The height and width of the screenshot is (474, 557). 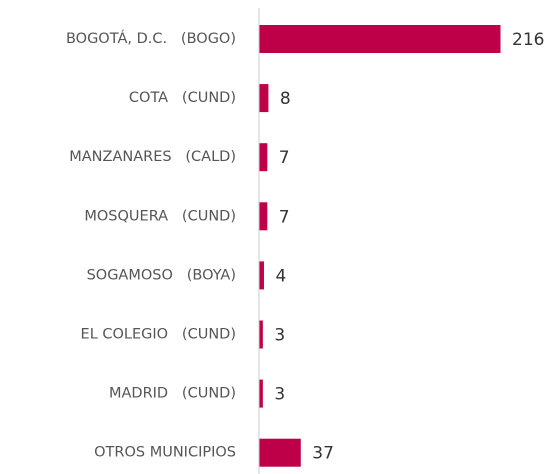 I want to click on category-label: MOSQUERA (CUND), so click(x=160, y=216).